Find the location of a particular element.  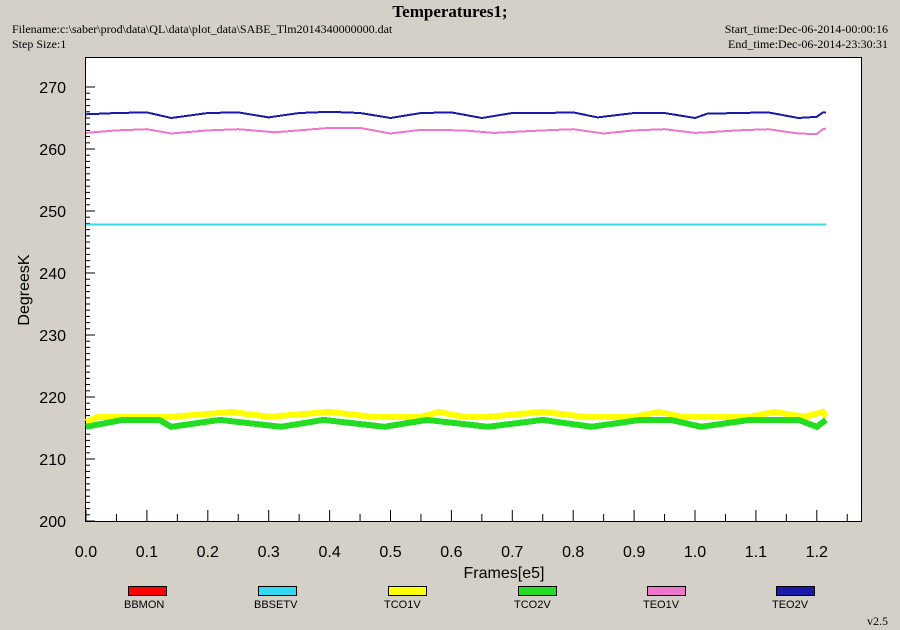

x-tick-label: 0.2 is located at coordinates (208, 552).